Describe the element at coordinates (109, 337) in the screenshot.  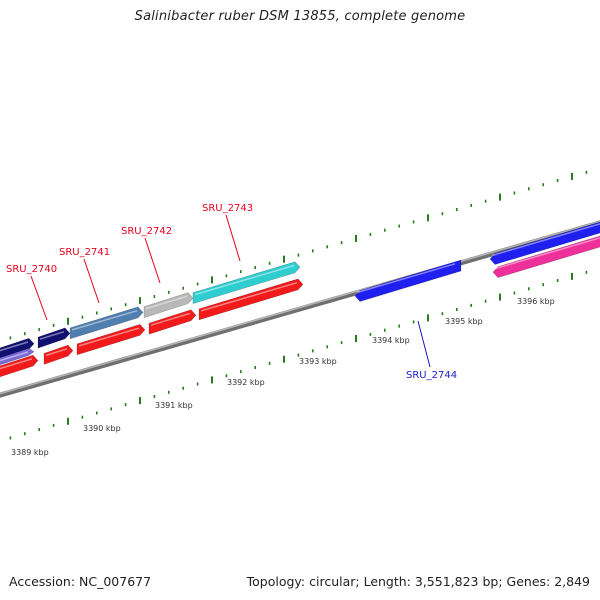
I see `cds-bar-sru-2741-highlight` at that location.